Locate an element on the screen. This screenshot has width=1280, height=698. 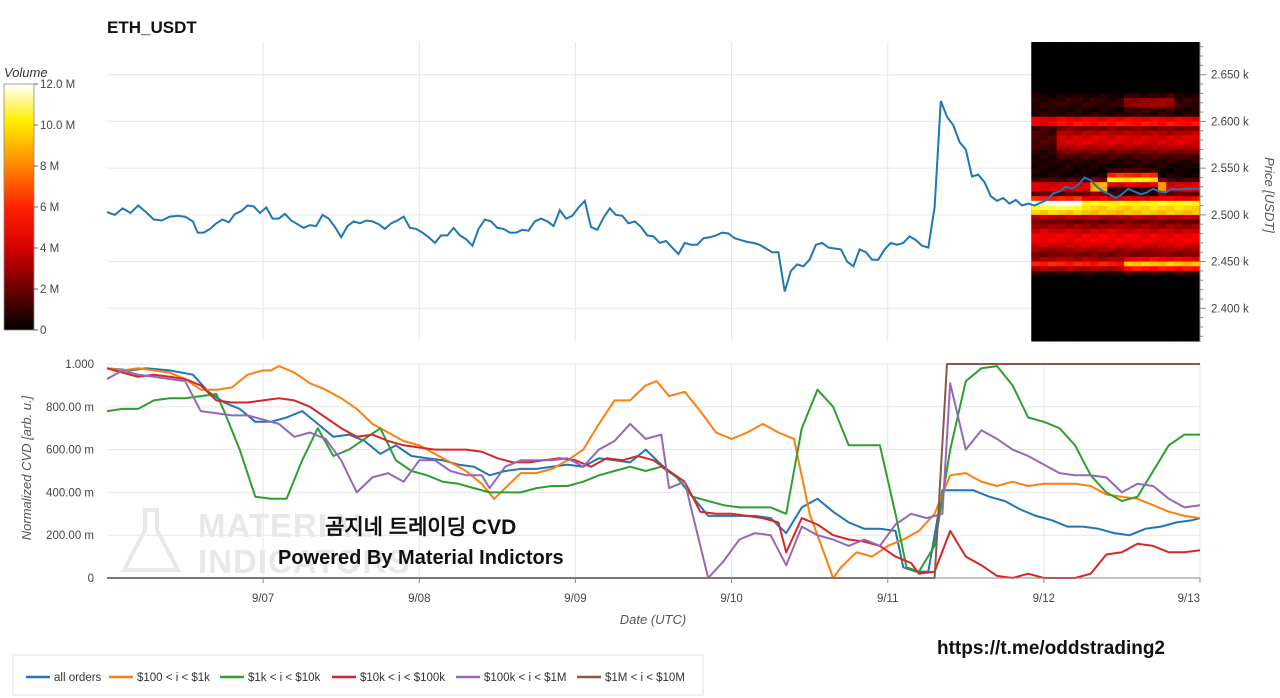
chart-title: ETH_USDT is located at coordinates (152, 27).